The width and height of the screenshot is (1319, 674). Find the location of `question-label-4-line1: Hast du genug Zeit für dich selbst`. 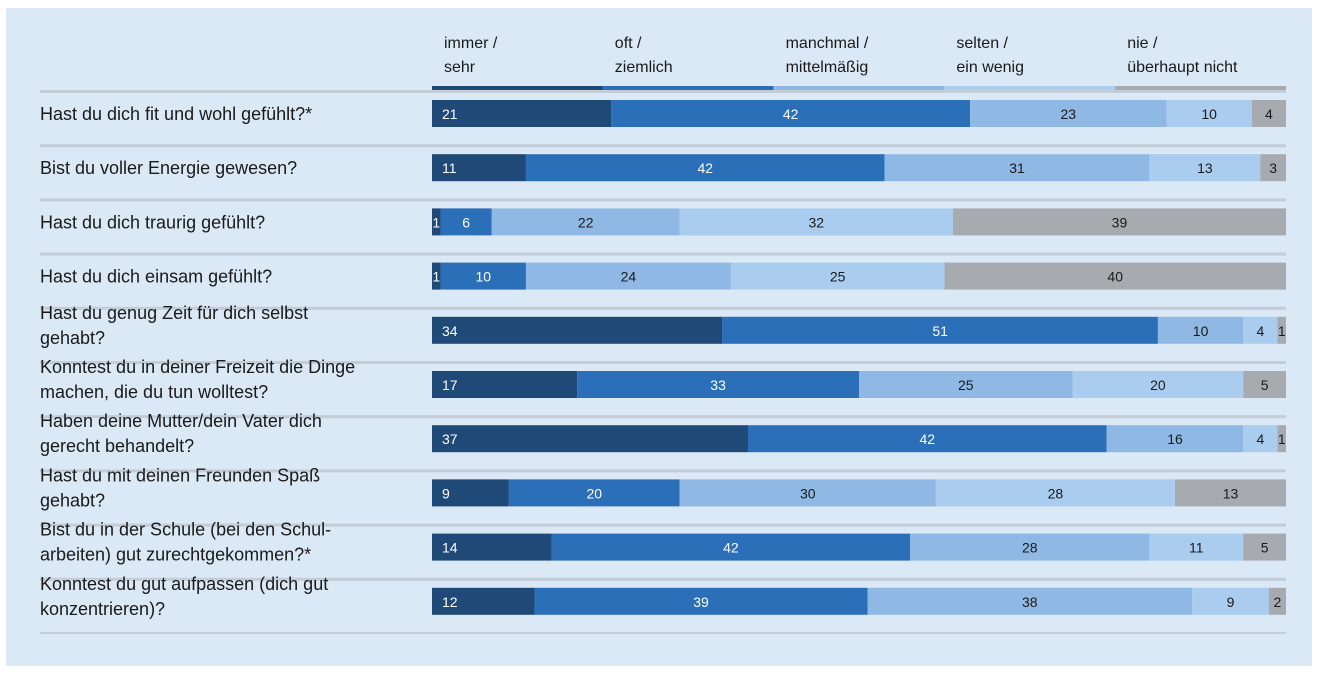

question-label-4-line1: Hast du genug Zeit für dich selbst is located at coordinates (174, 313).